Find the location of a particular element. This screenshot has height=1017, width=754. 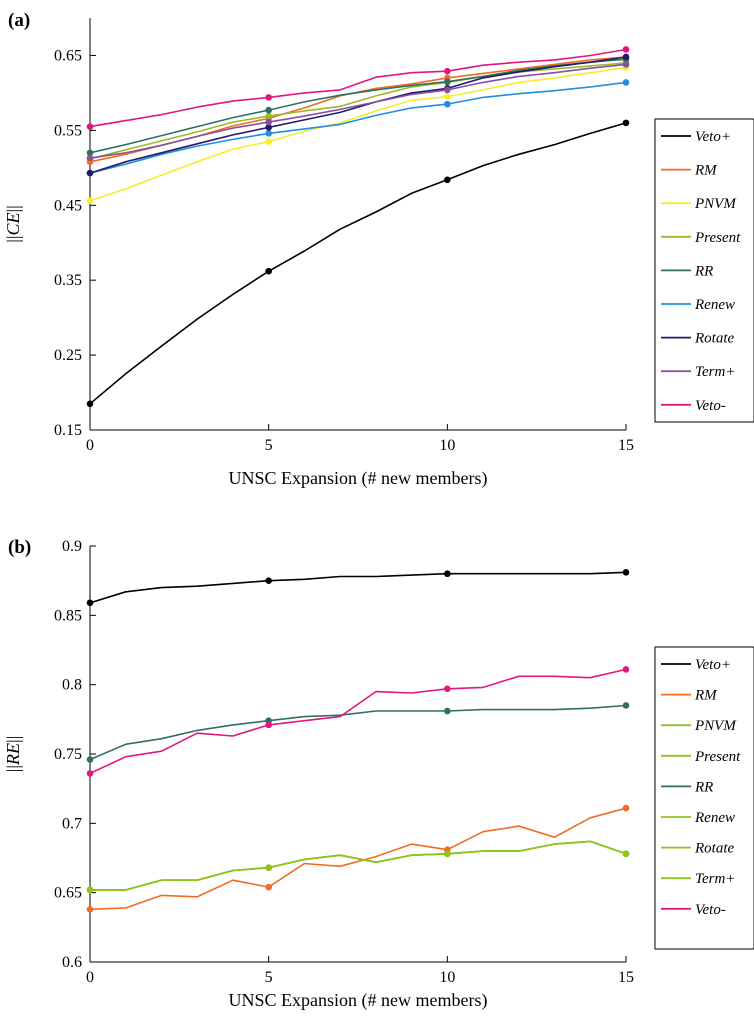

y-tick-label: 0.75 is located at coordinates (68, 754).